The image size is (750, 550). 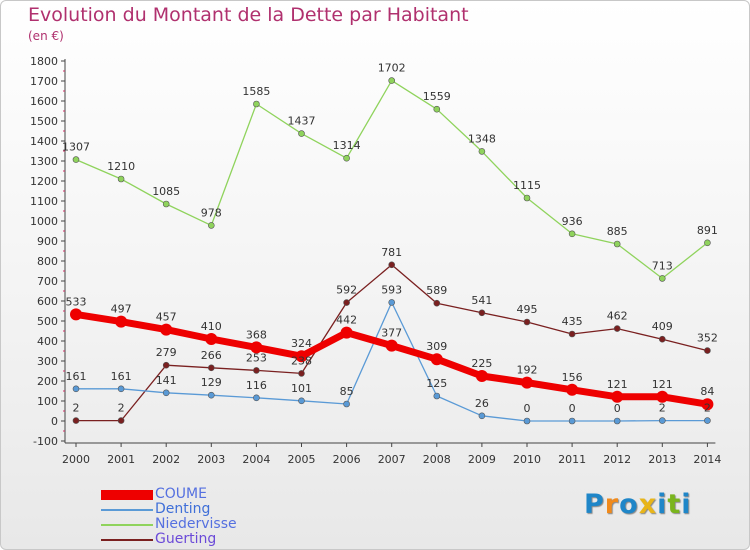 I want to click on y-tick-label: 1000, so click(x=44, y=221).